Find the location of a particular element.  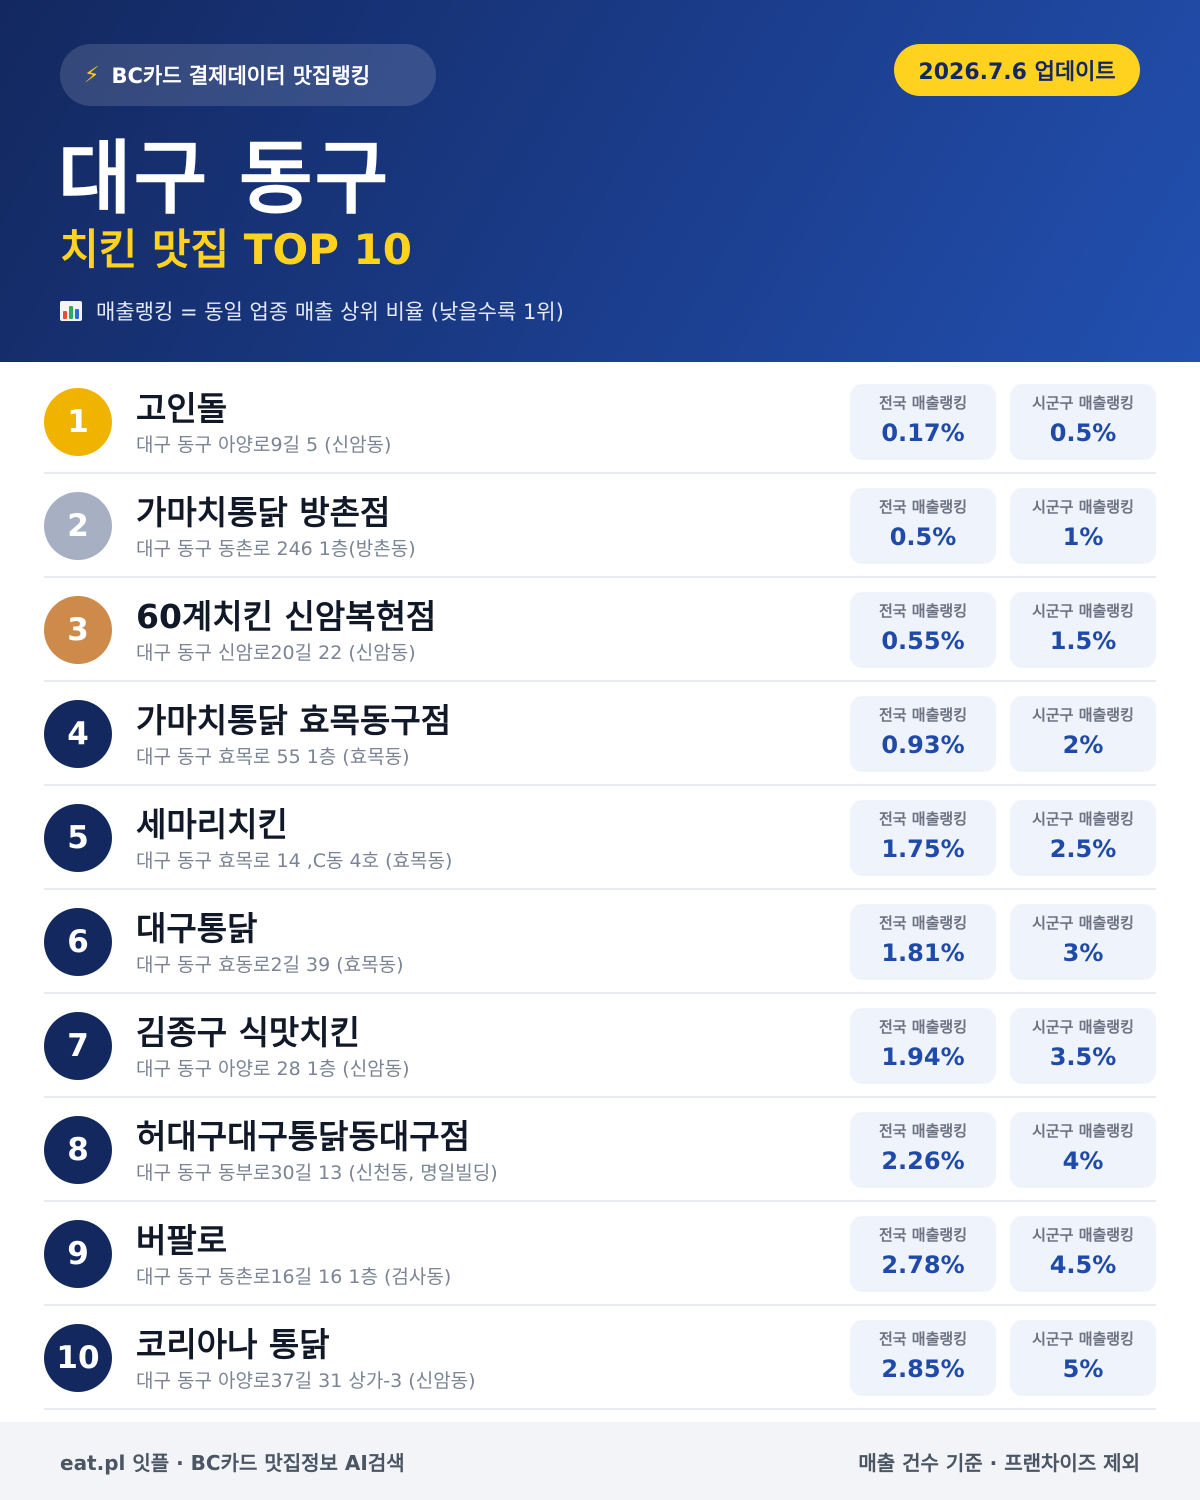

national-ranking-value: 2.85% is located at coordinates (923, 1369).